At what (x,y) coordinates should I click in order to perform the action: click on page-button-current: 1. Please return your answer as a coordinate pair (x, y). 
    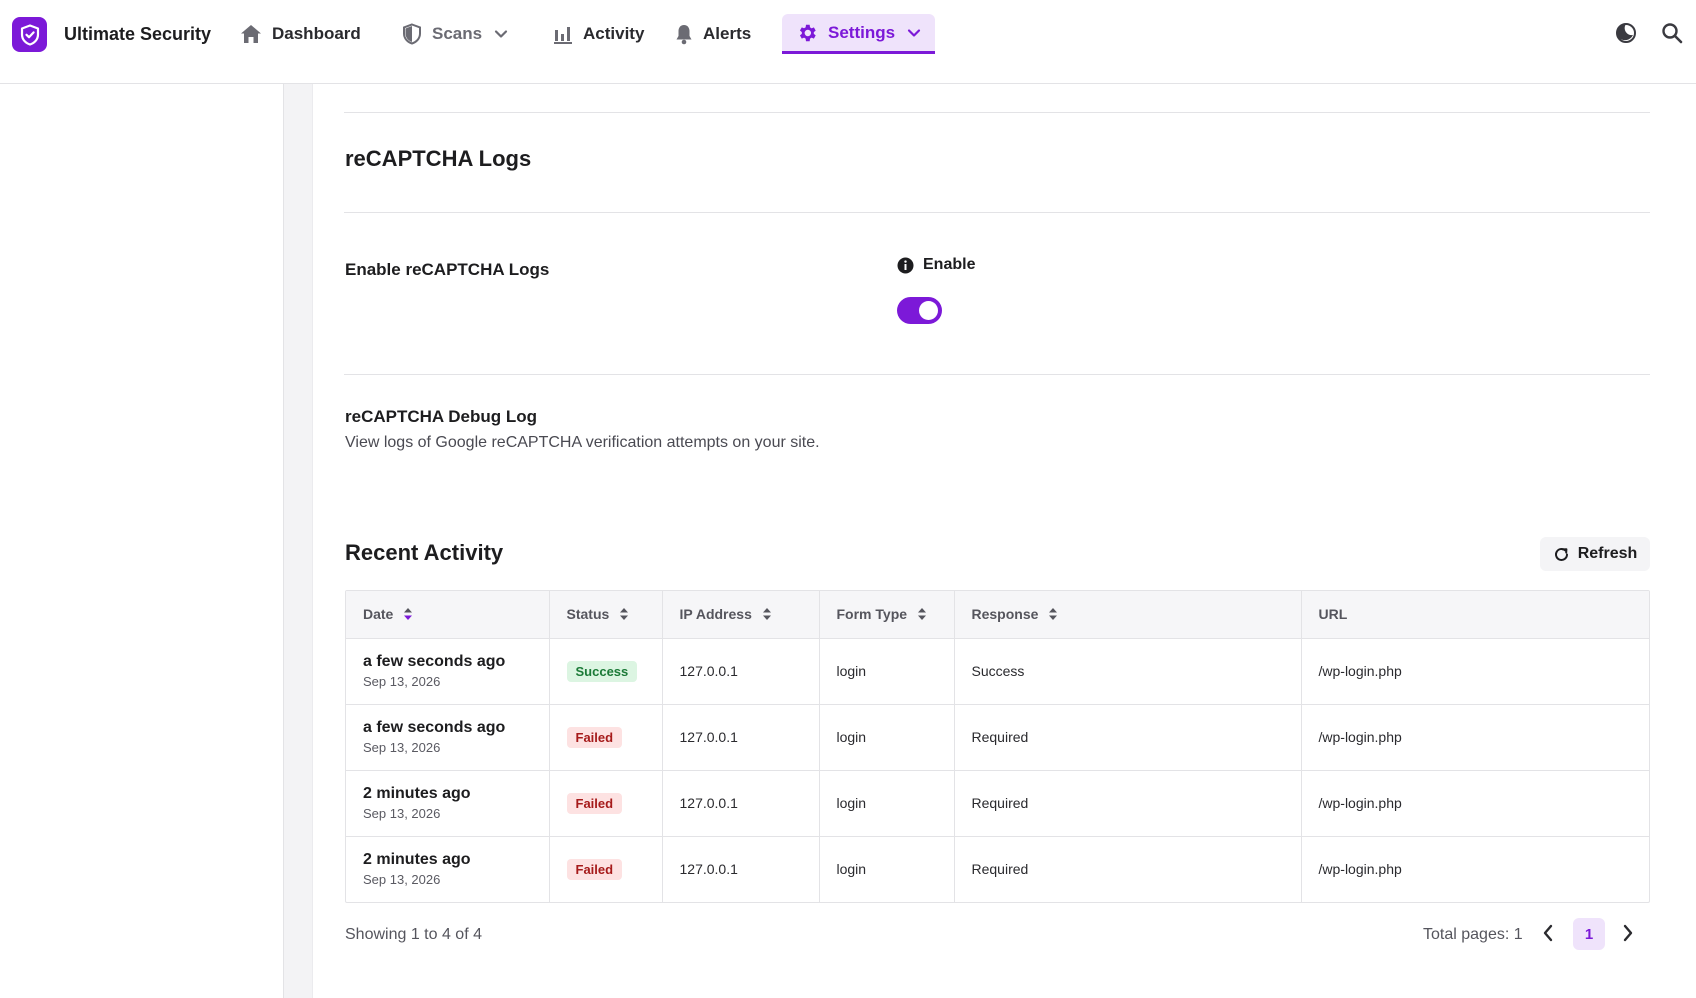
    Looking at the image, I should click on (1589, 934).